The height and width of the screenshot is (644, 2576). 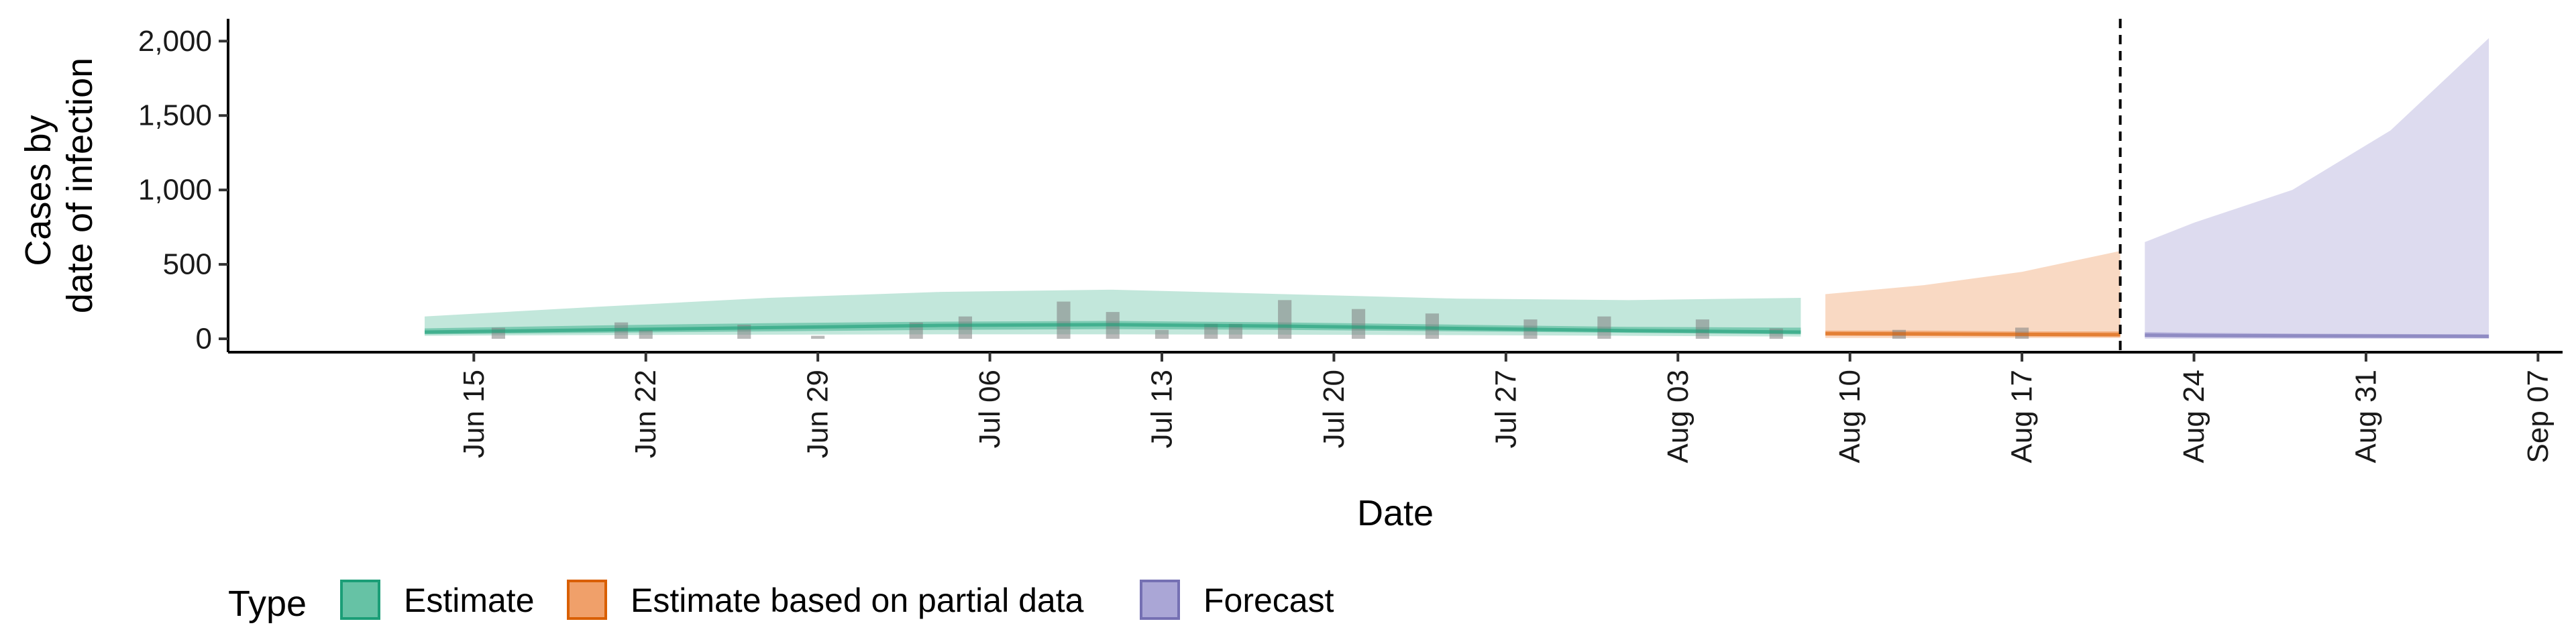 What do you see at coordinates (1395, 513) in the screenshot?
I see `x-axis-title: Date` at bounding box center [1395, 513].